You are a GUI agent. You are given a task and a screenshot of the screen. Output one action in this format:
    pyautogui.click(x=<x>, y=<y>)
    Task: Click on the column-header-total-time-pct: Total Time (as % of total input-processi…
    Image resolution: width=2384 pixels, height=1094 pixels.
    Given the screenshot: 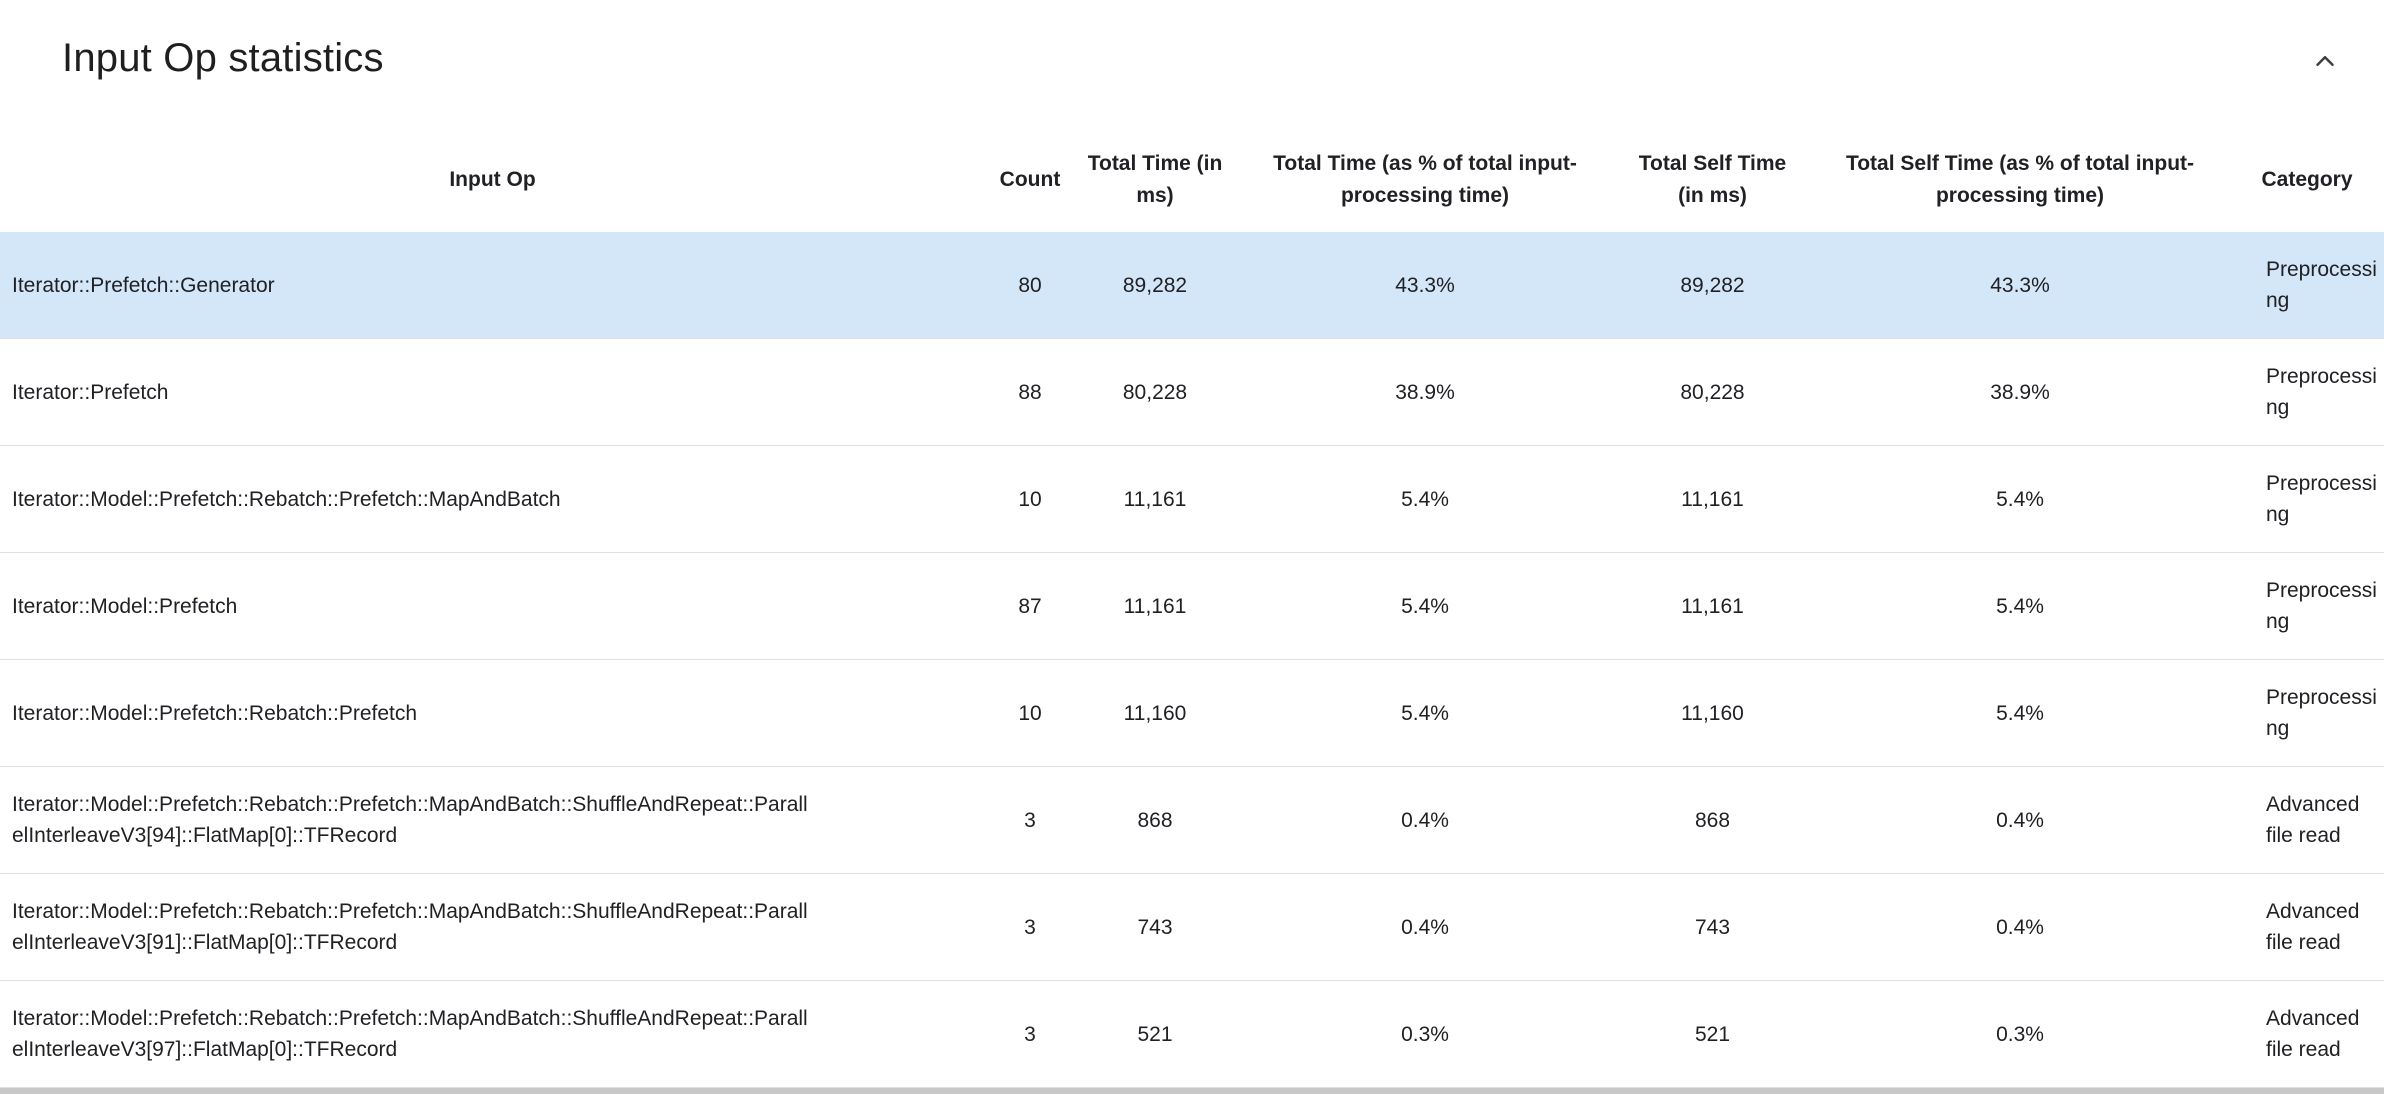 What is the action you would take?
    pyautogui.click(x=1425, y=179)
    